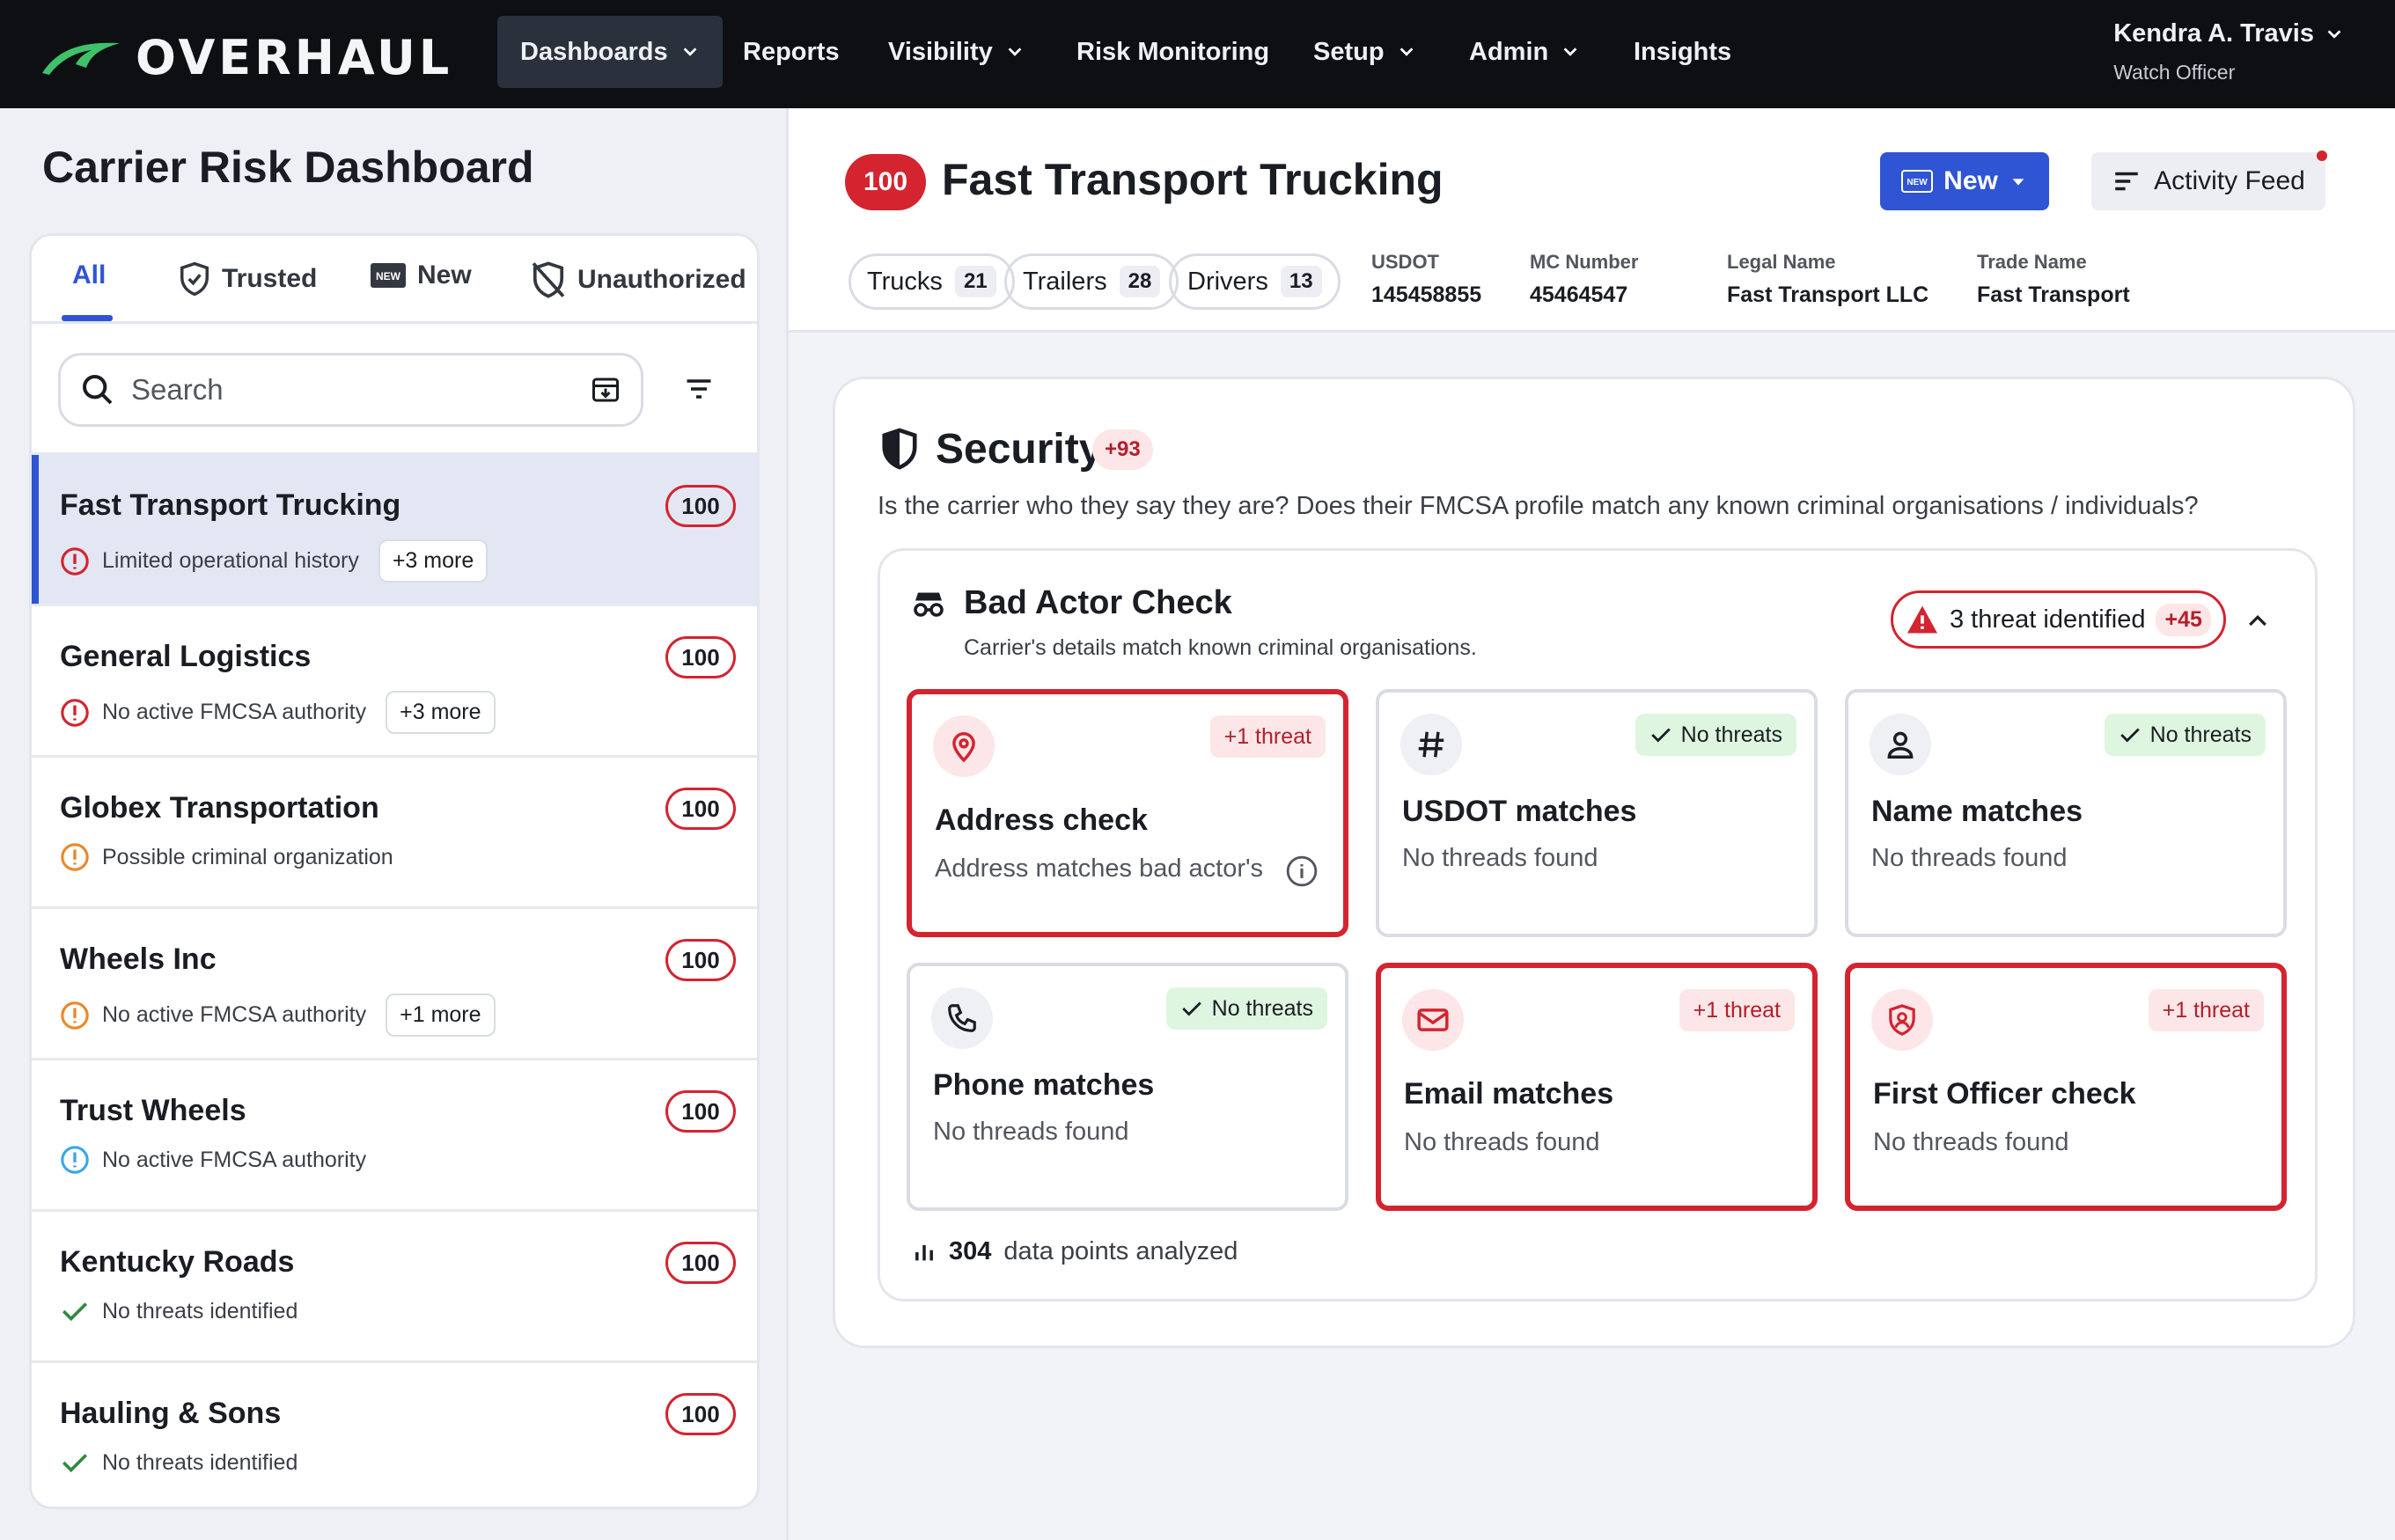 The height and width of the screenshot is (1540, 2395). I want to click on nav-label: Risk Monitoring, so click(1173, 52).